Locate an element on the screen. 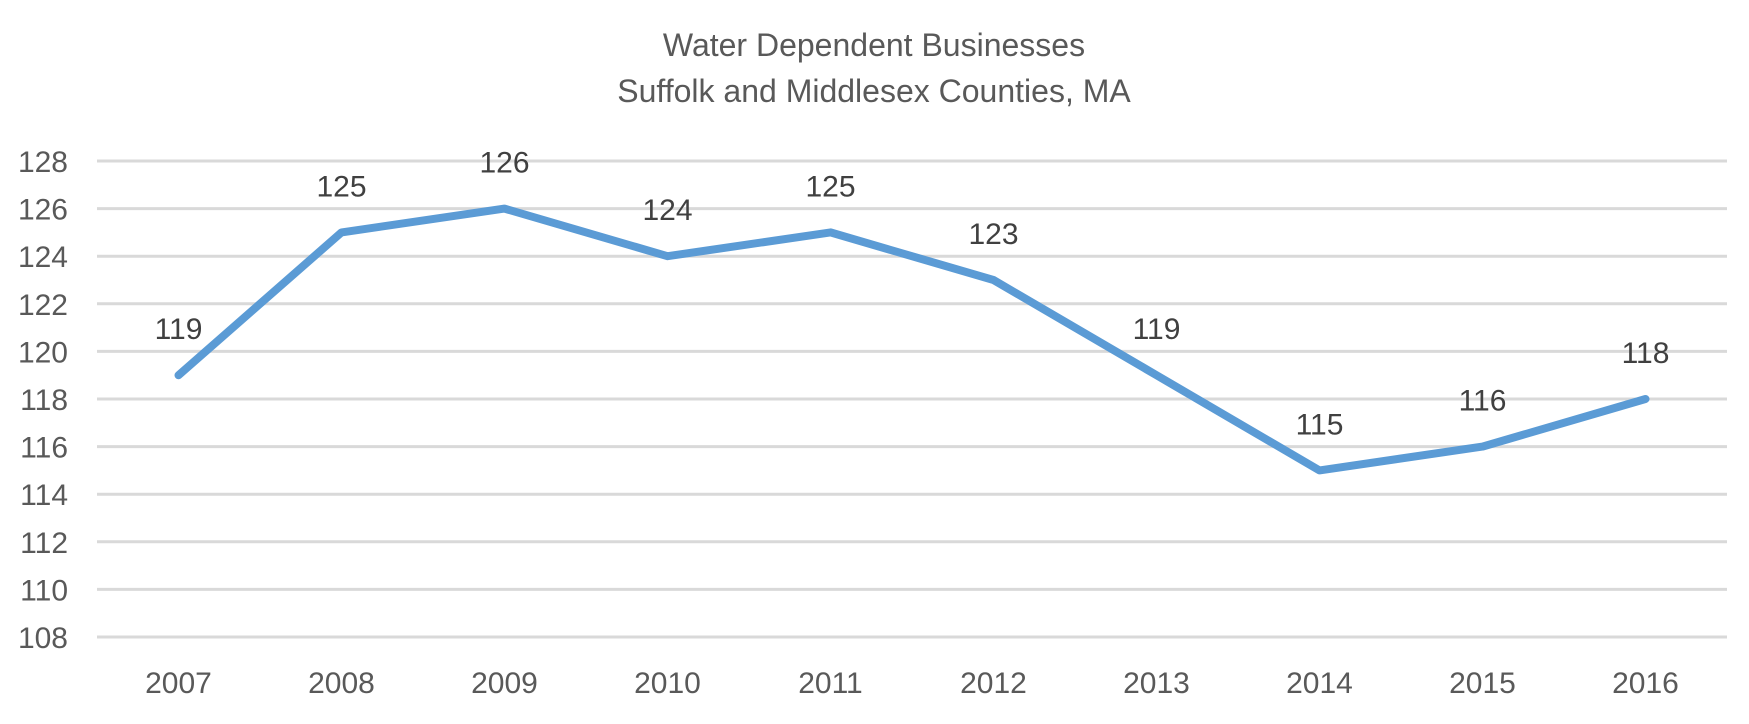  y-tick-label: 118 is located at coordinates (44, 400).